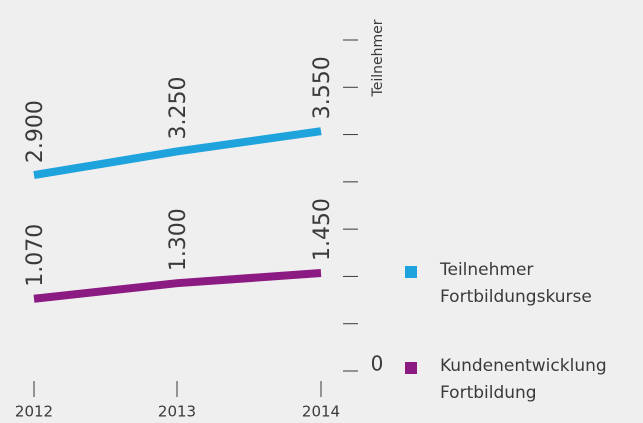 Image resolution: width=643 pixels, height=423 pixels. I want to click on legend-label: Teilnehmer Fortbildungskurse, so click(516, 283).